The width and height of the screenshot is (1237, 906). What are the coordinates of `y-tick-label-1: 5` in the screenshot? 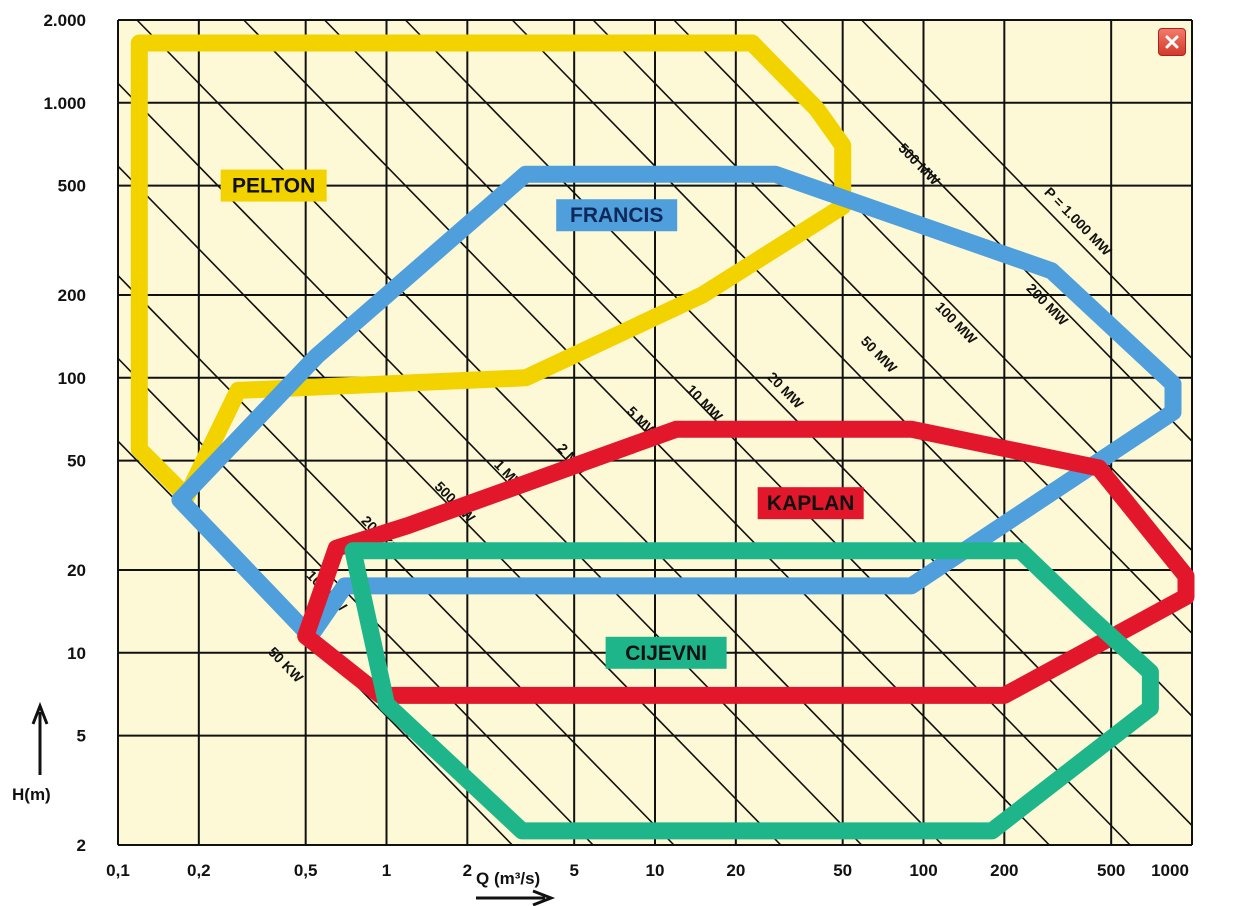 It's located at (81, 736).